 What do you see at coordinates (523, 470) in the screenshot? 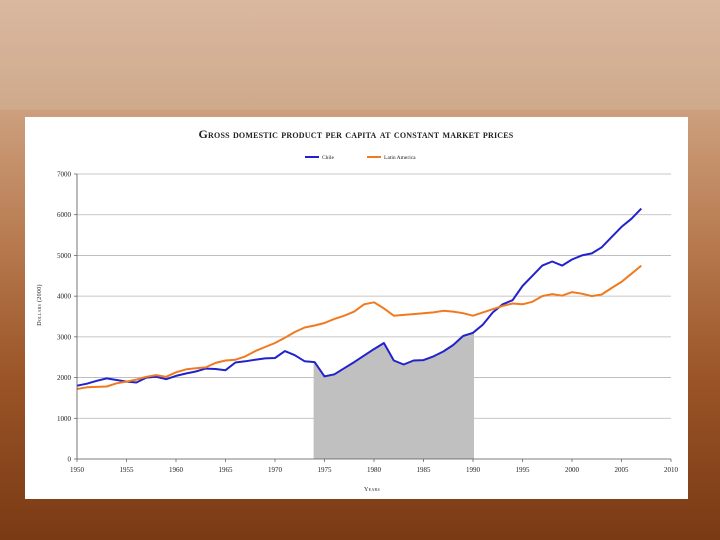
I see `x-tick-label: 1995` at bounding box center [523, 470].